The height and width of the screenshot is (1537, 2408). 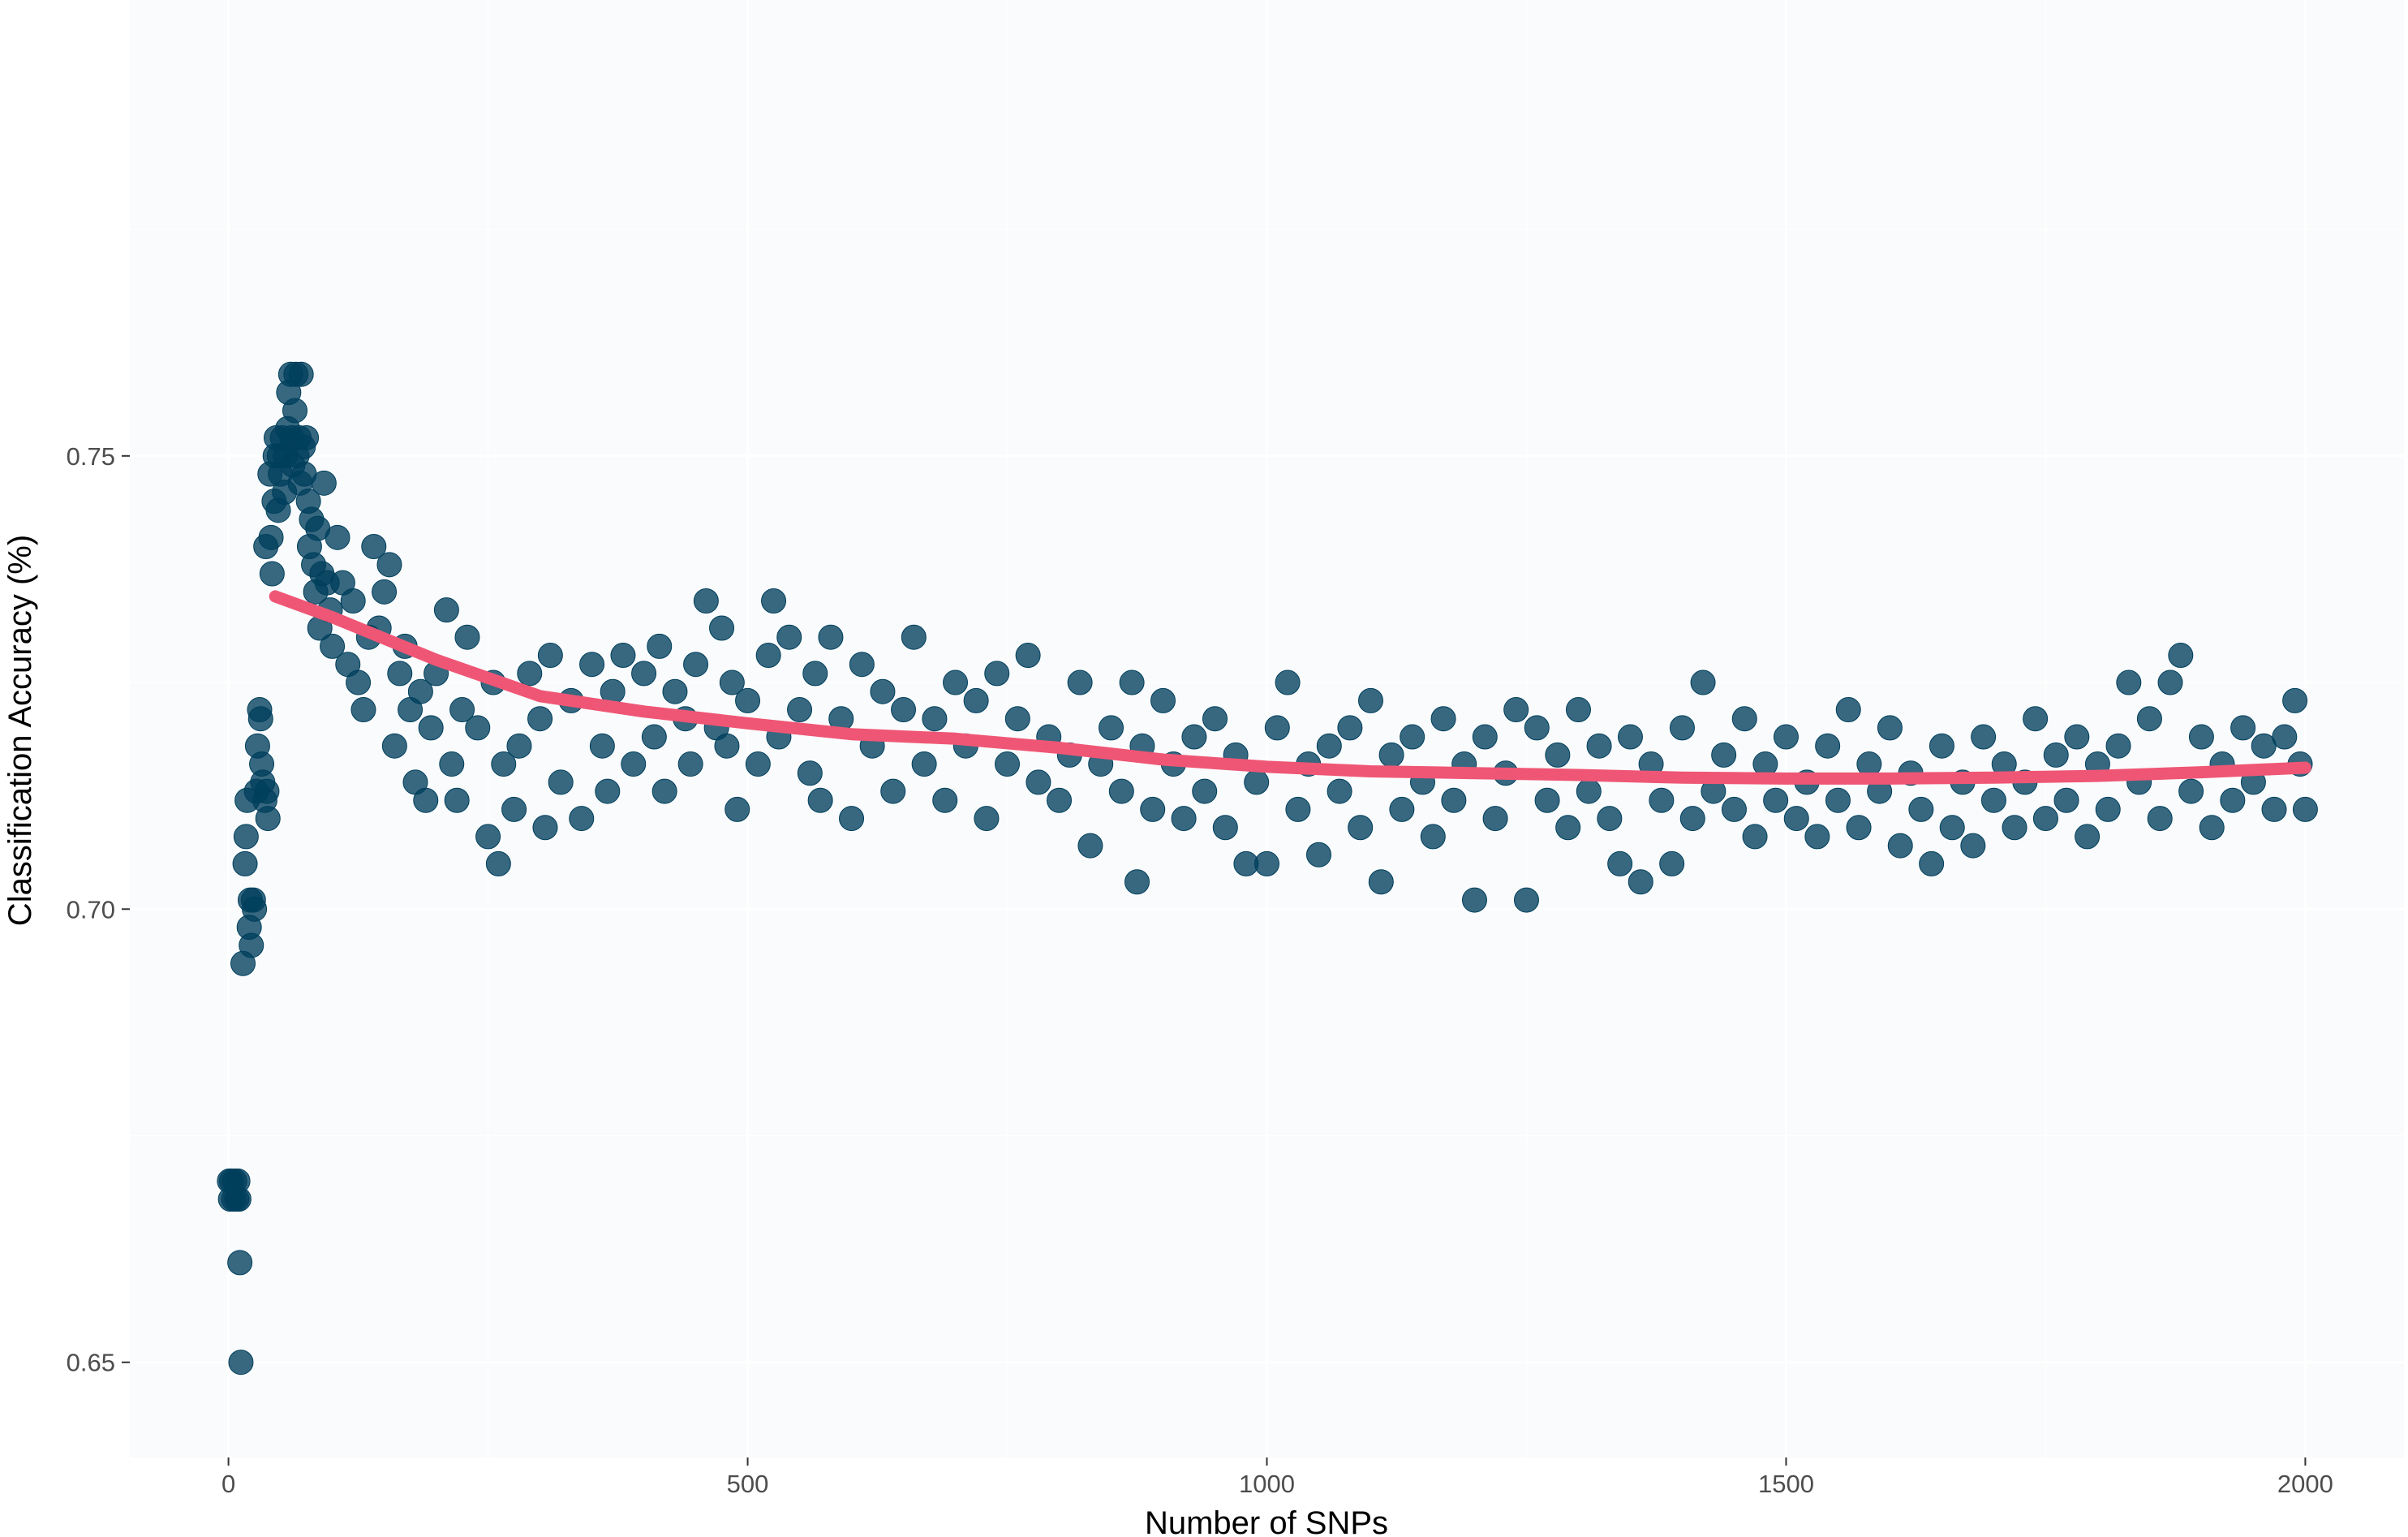 What do you see at coordinates (748, 1484) in the screenshot?
I see `x-tick-label: 500` at bounding box center [748, 1484].